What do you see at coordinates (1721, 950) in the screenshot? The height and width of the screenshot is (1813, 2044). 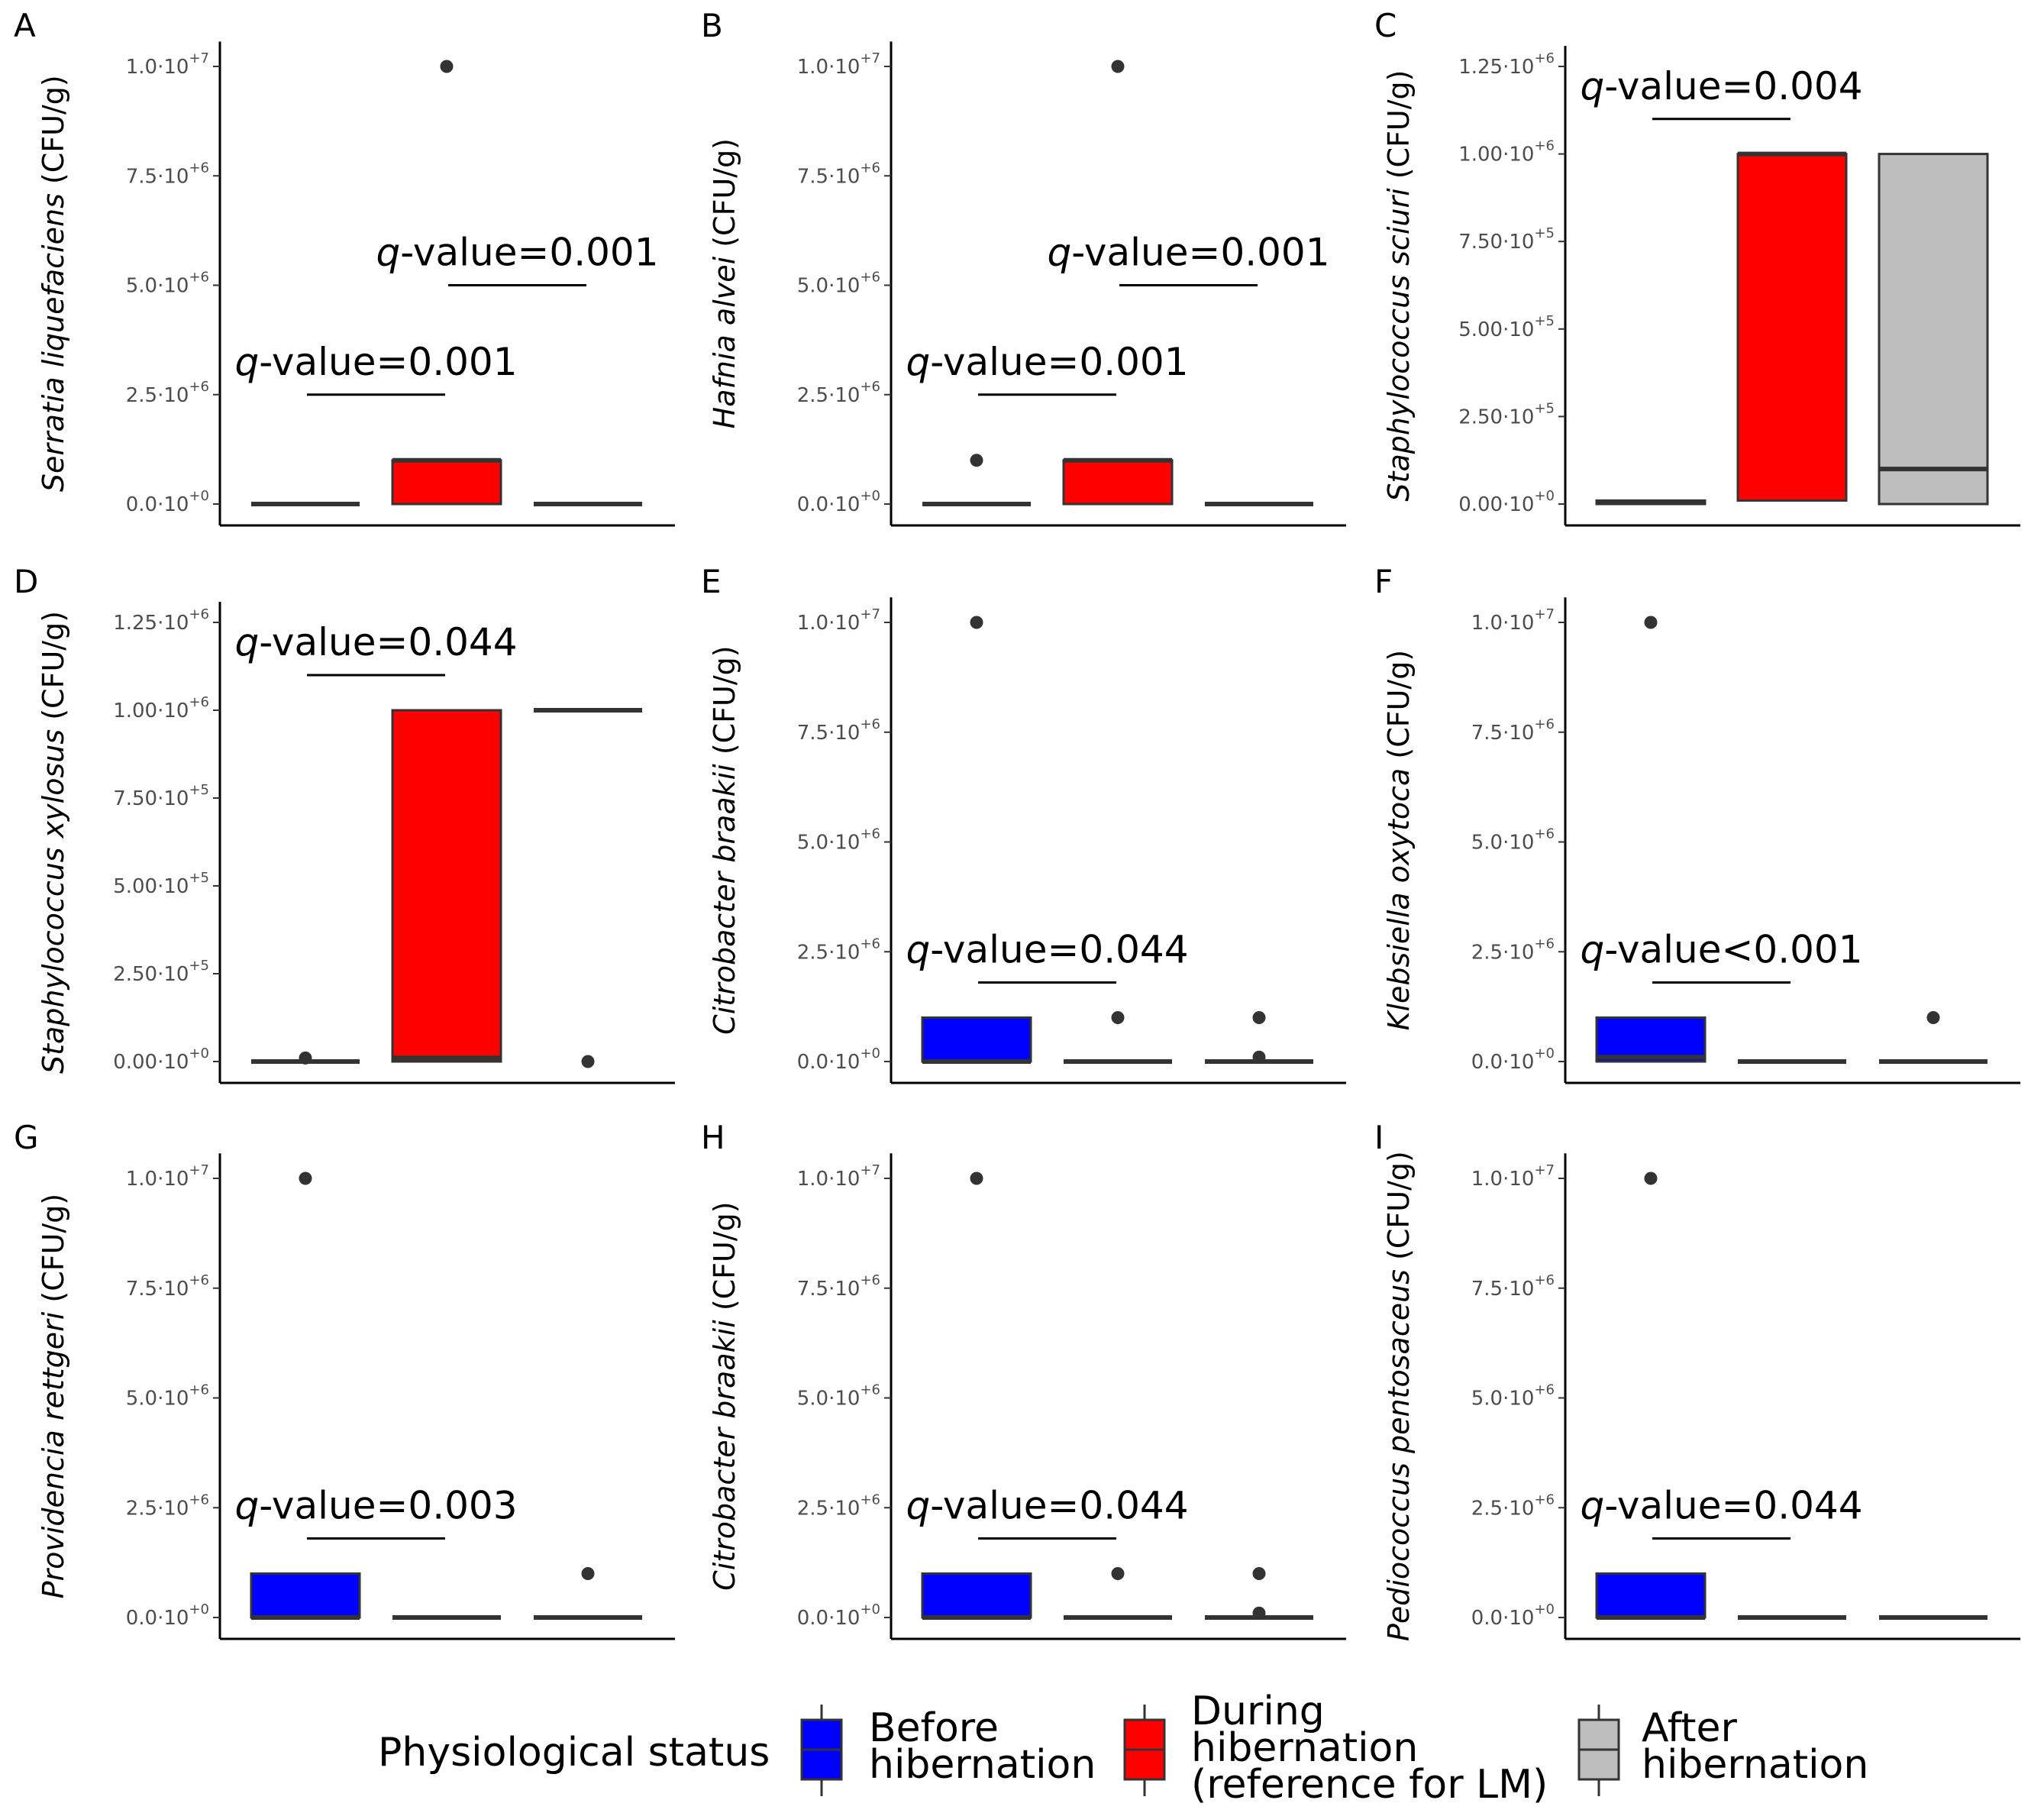 I see `q-value-label: q-value<0.001` at bounding box center [1721, 950].